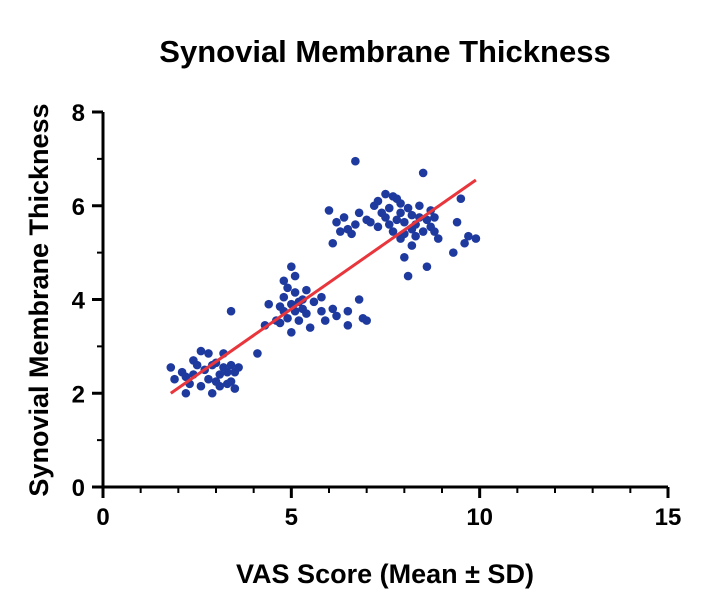 The width and height of the screenshot is (720, 607). Describe the element at coordinates (78, 488) in the screenshot. I see `y-tick-label: 0` at that location.